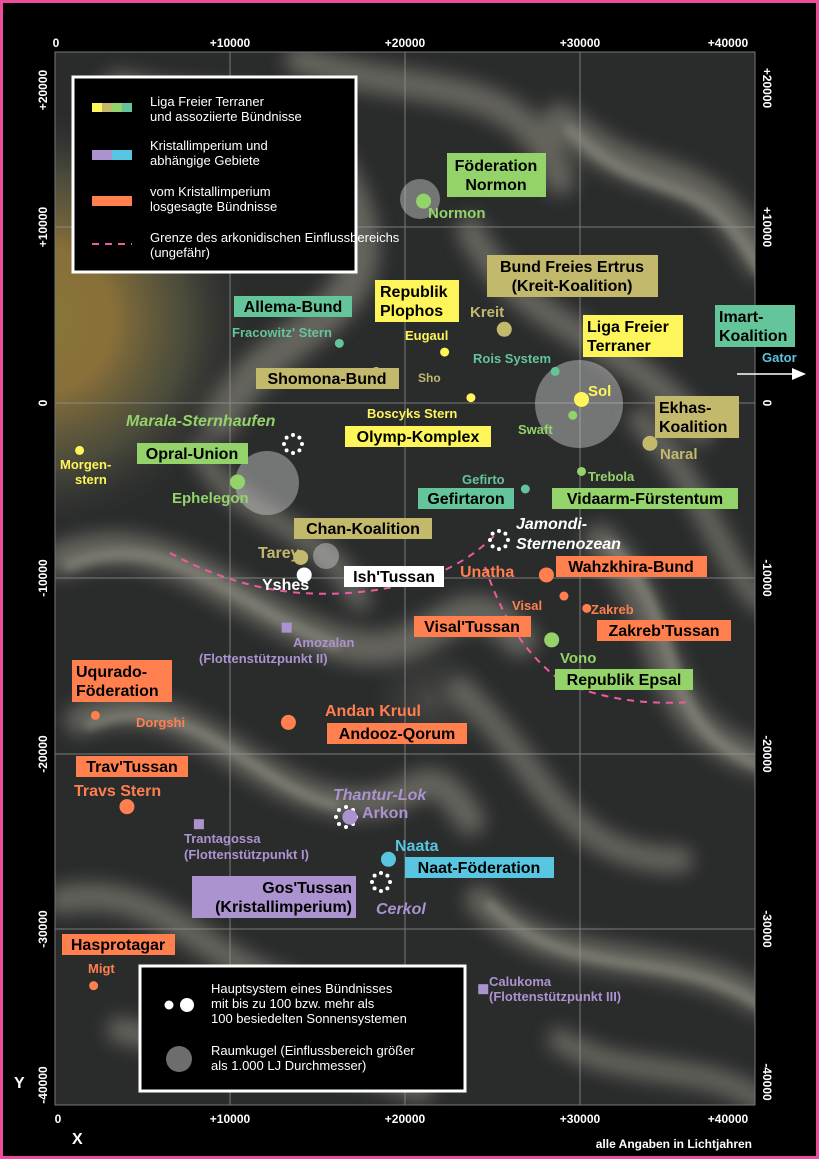 Image resolution: width=819 pixels, height=1159 pixels. I want to click on svg-text: Andooz-Qorum, so click(397, 734).